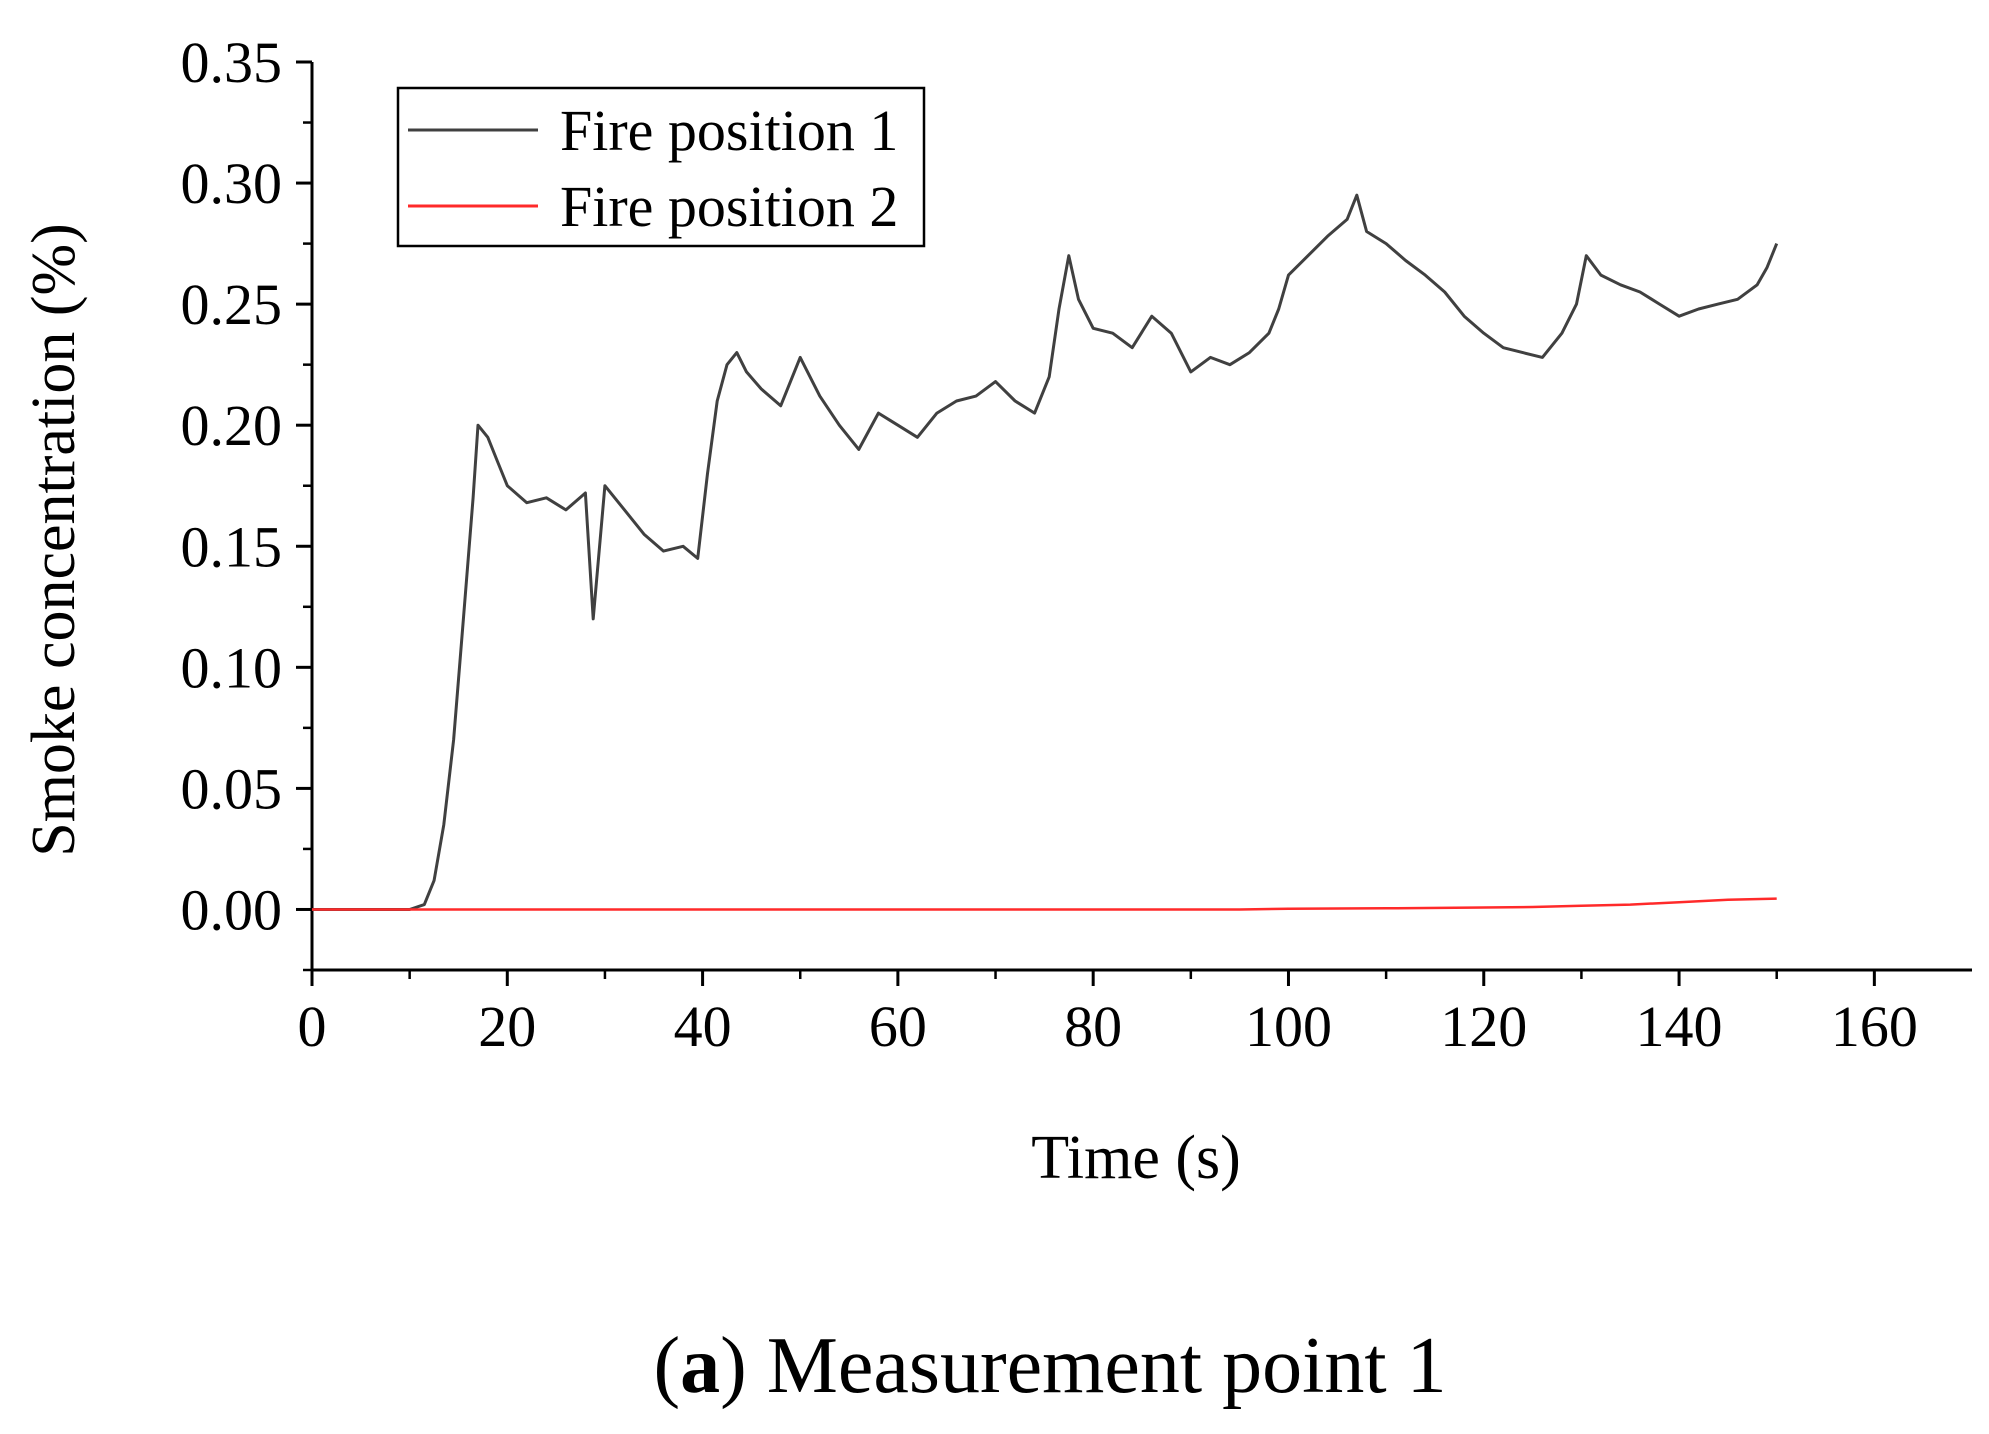 Image resolution: width=1989 pixels, height=1434 pixels. What do you see at coordinates (703, 1026) in the screenshot?
I see `x-tick-label: 40` at bounding box center [703, 1026].